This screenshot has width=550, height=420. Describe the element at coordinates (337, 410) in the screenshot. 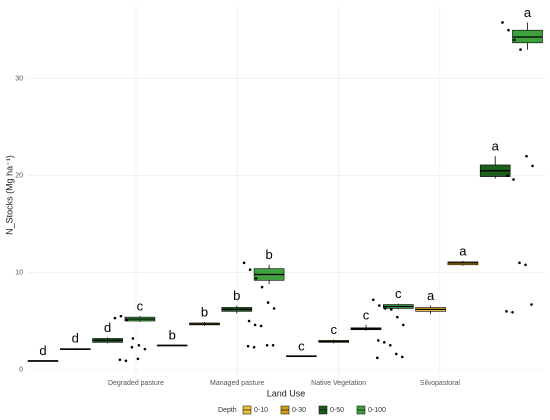

I see `legend-label: 0-50` at that location.